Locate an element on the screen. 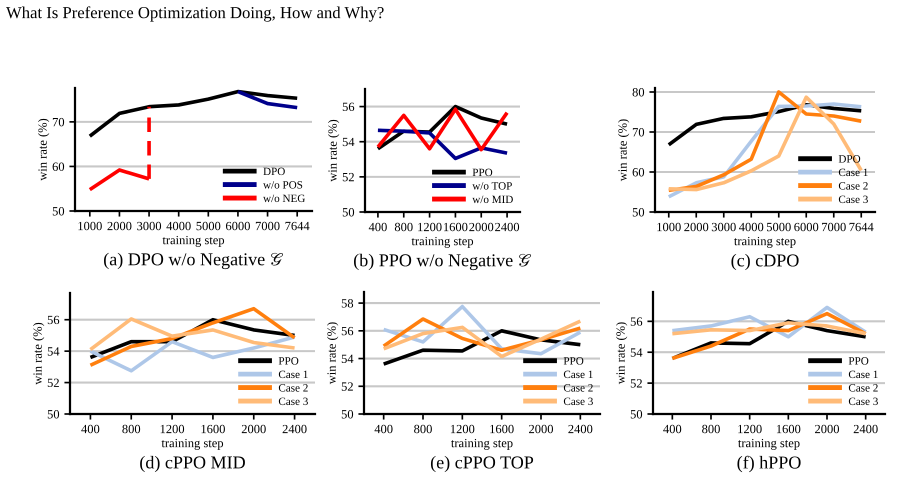 This screenshot has width=909, height=477. text: What Is Preference Optimization Doing, How and Why? is located at coordinates (195, 14).